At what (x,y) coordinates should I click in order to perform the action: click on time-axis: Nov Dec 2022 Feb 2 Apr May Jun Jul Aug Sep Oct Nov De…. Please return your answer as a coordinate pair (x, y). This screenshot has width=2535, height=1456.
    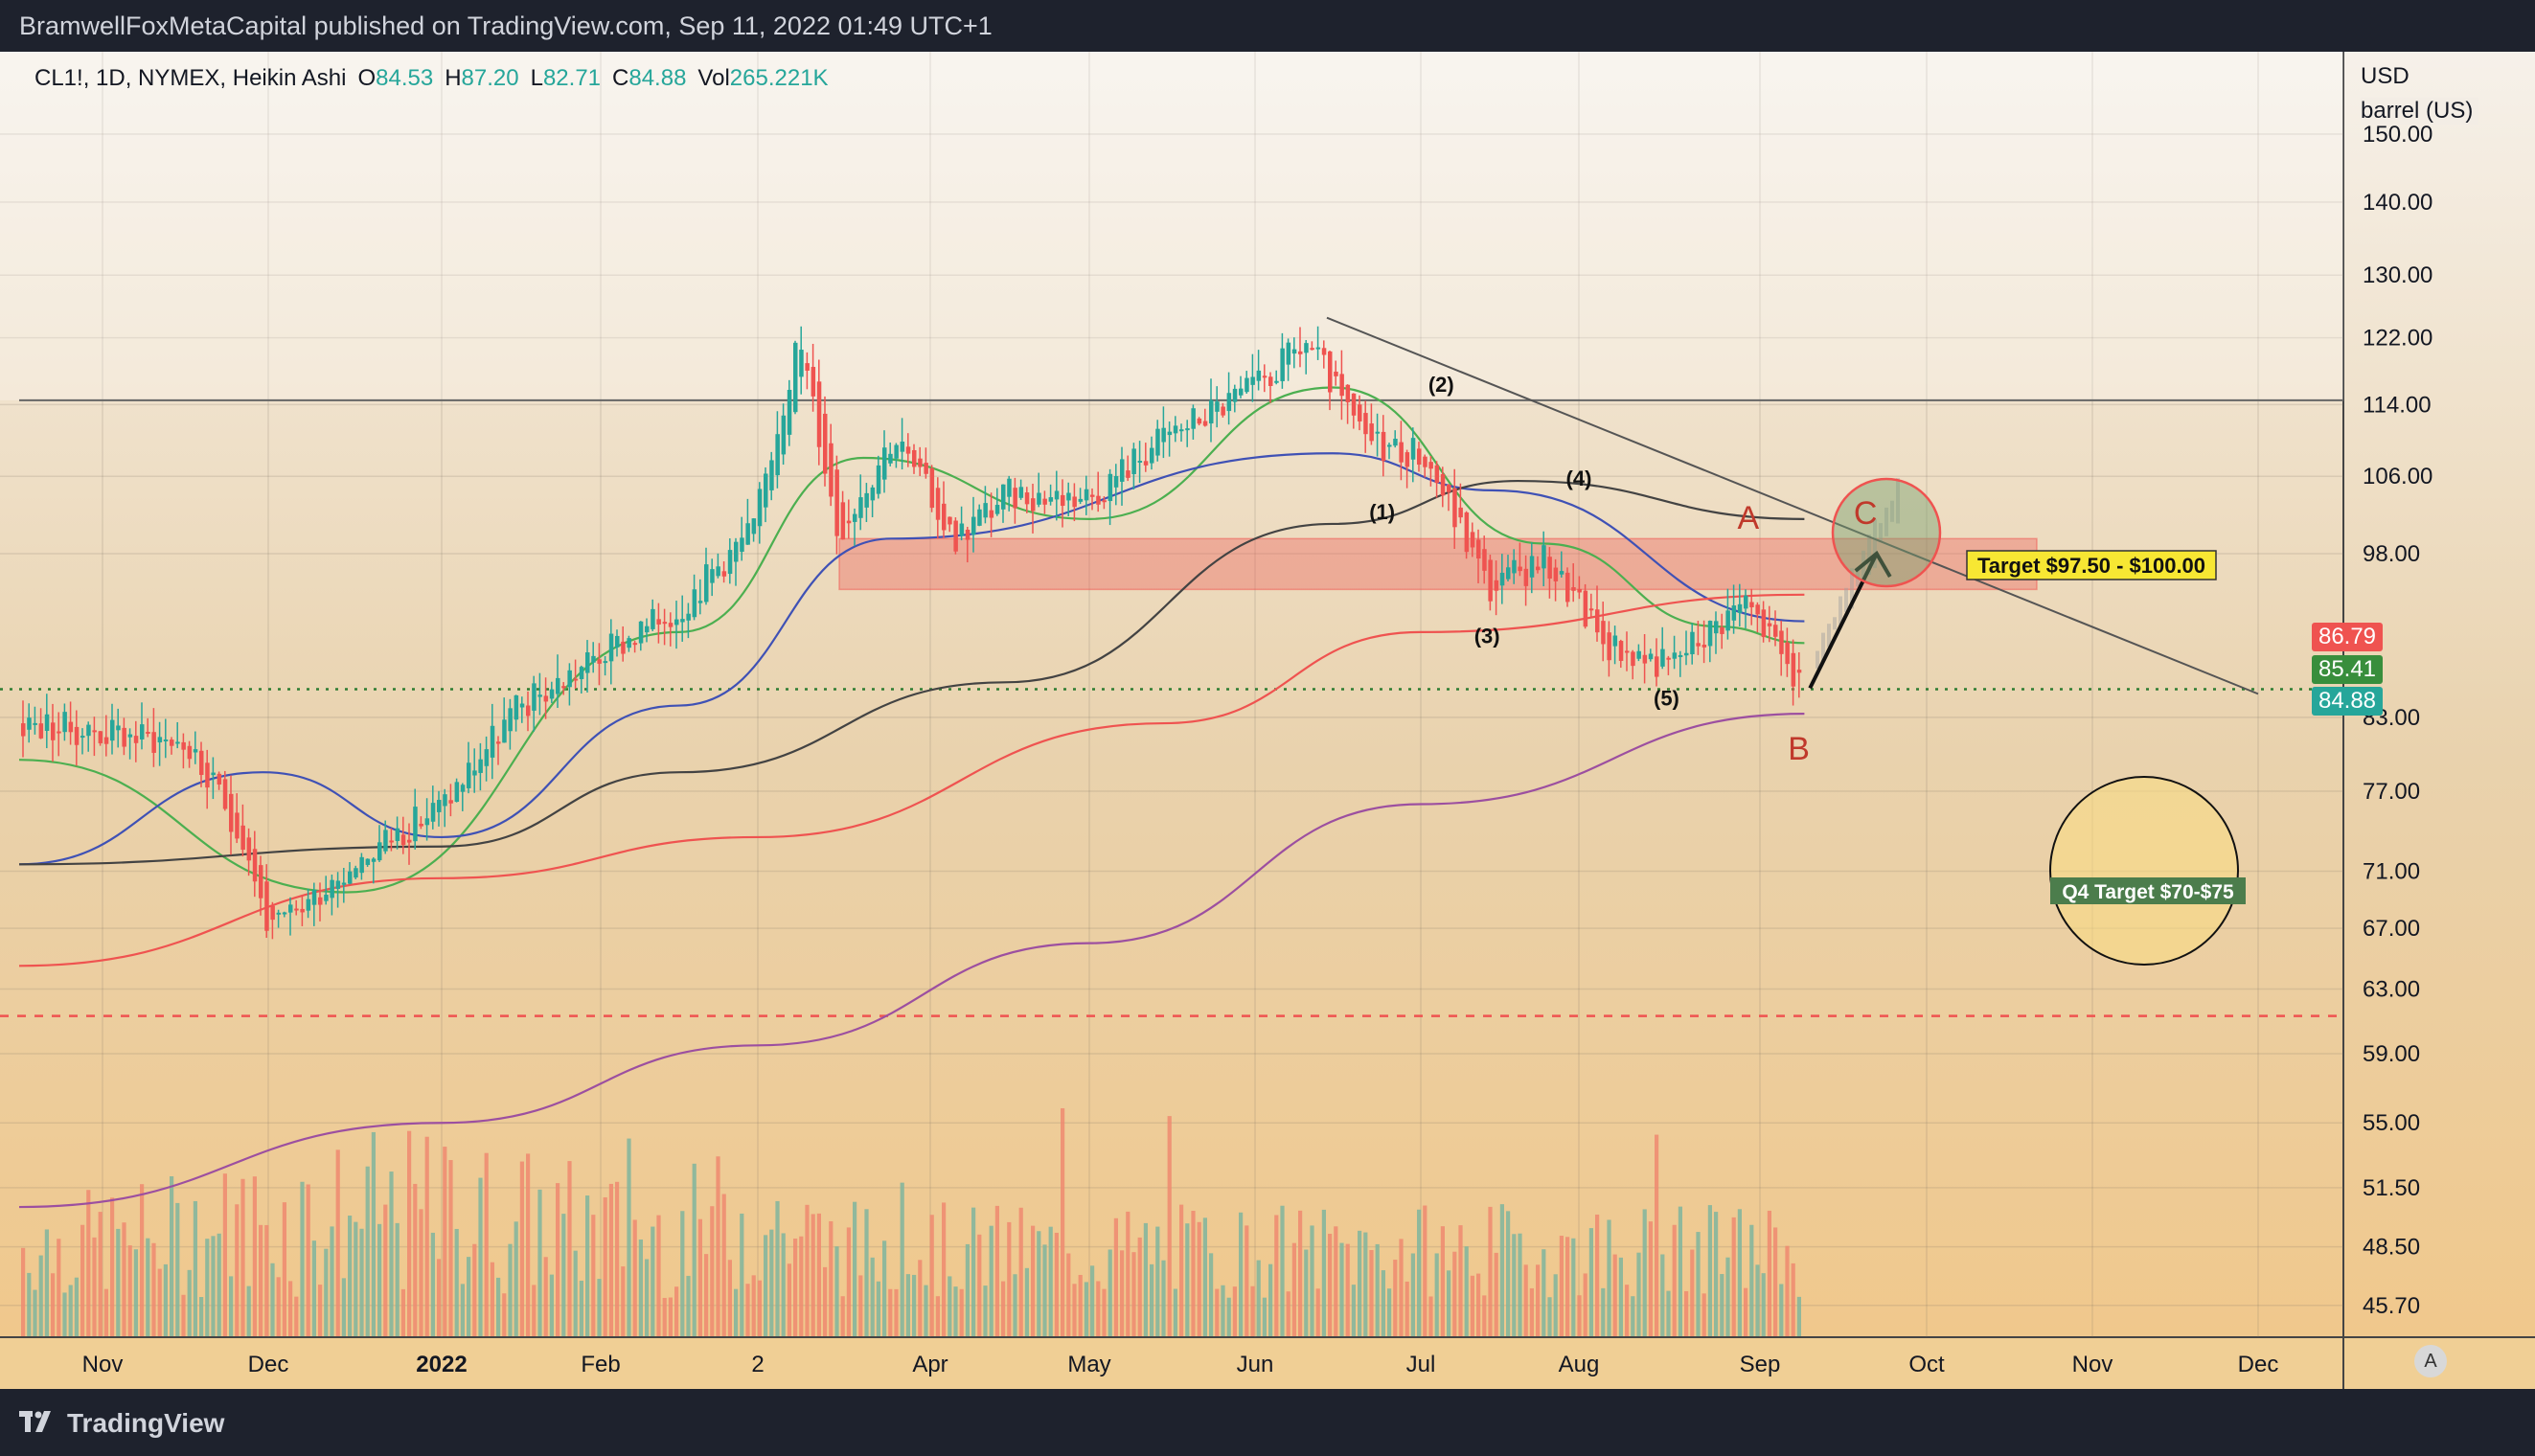
    Looking at the image, I should click on (1180, 1364).